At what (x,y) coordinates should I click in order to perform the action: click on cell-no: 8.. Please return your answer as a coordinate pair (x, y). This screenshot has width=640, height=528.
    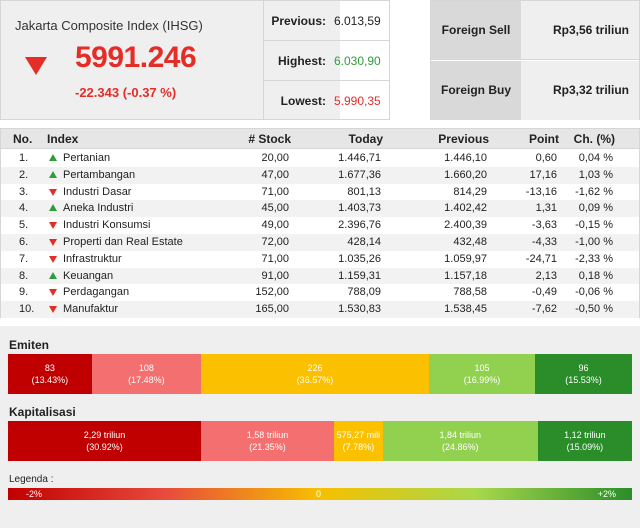
    Looking at the image, I should click on (24, 275).